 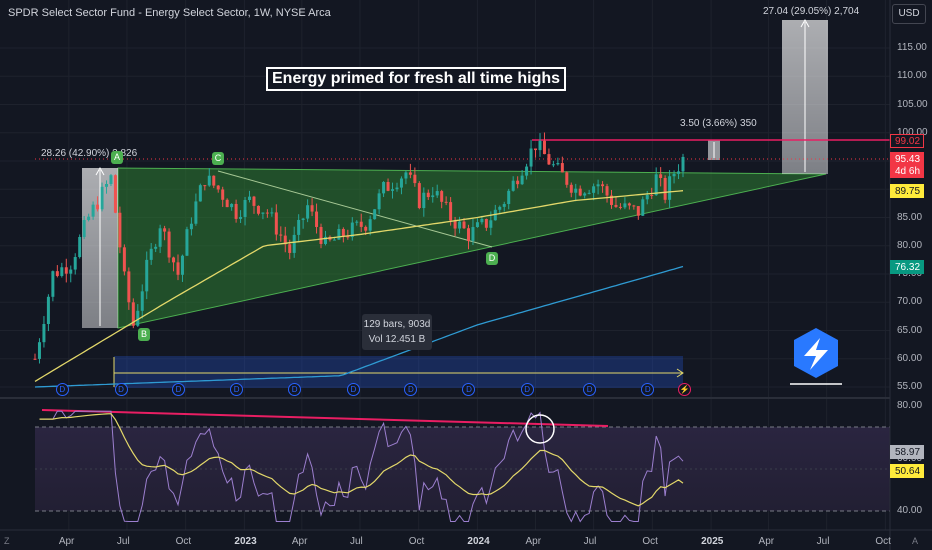 I want to click on price-label-countdown: 4d 6h, so click(x=907, y=171).